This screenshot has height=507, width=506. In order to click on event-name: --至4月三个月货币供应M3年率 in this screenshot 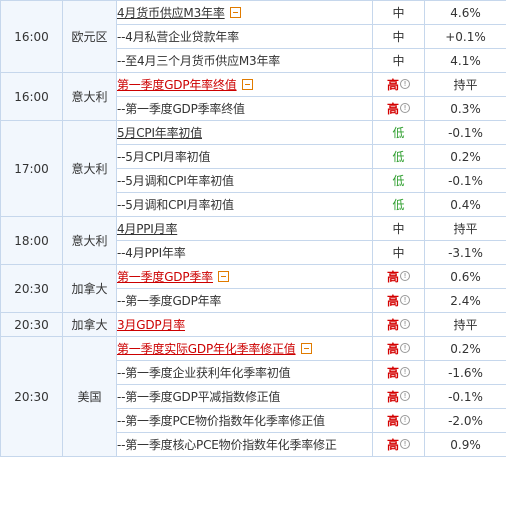, I will do `click(199, 61)`.